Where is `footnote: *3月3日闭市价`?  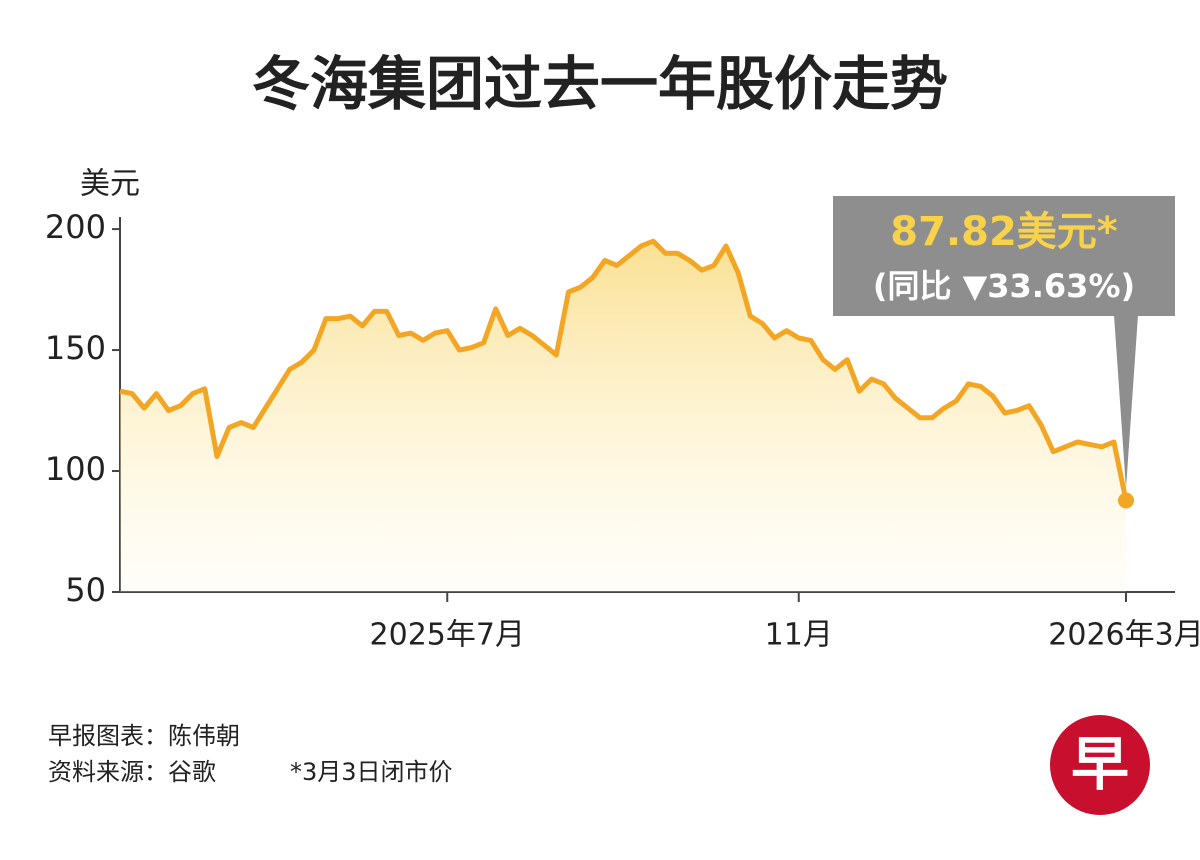
footnote: *3月3日闭市价 is located at coordinates (371, 772).